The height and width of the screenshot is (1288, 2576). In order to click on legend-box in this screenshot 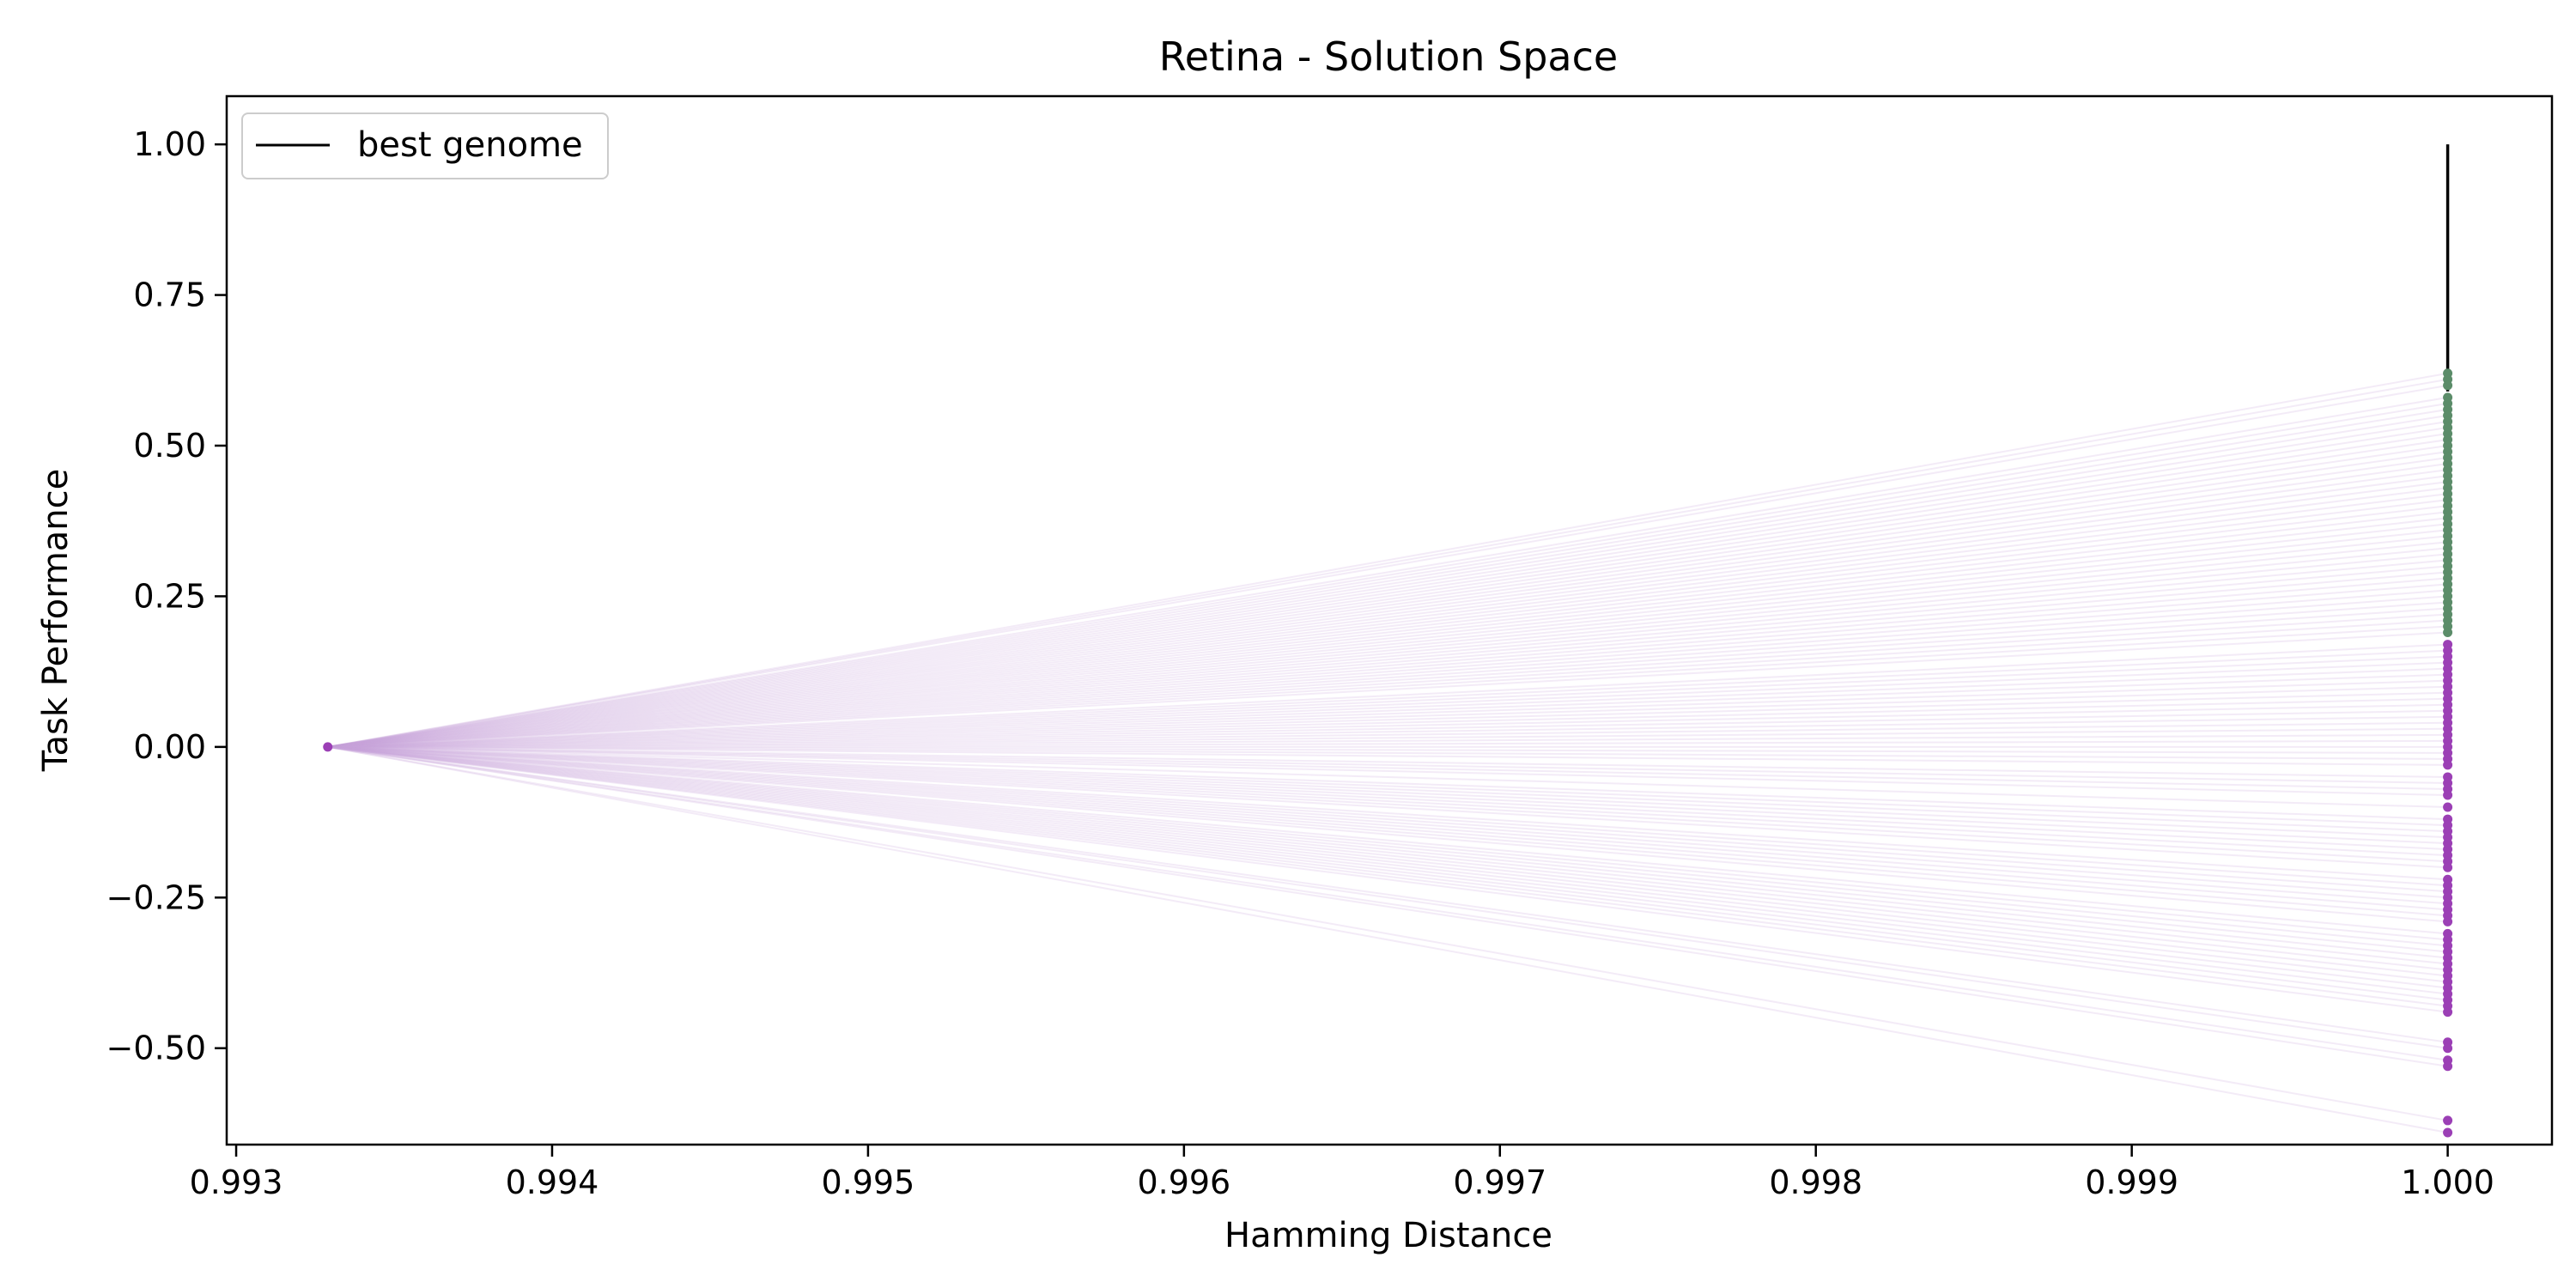, I will do `click(425, 145)`.